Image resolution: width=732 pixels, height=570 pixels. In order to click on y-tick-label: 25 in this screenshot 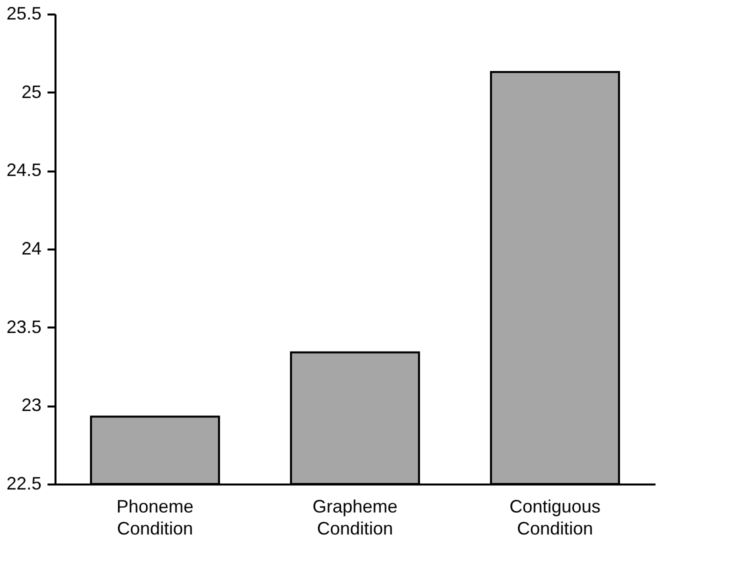, I will do `click(31, 92)`.